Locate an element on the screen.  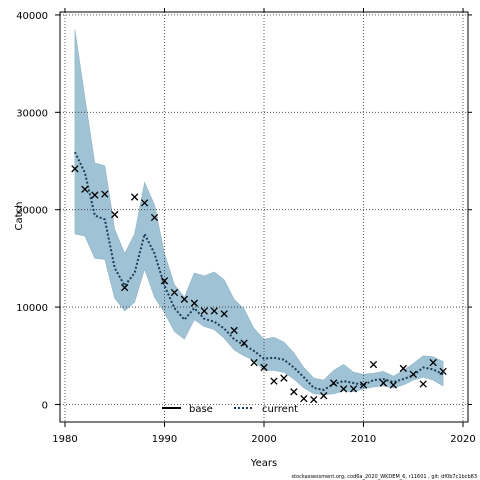
legend-base-label: base is located at coordinates (201, 409).